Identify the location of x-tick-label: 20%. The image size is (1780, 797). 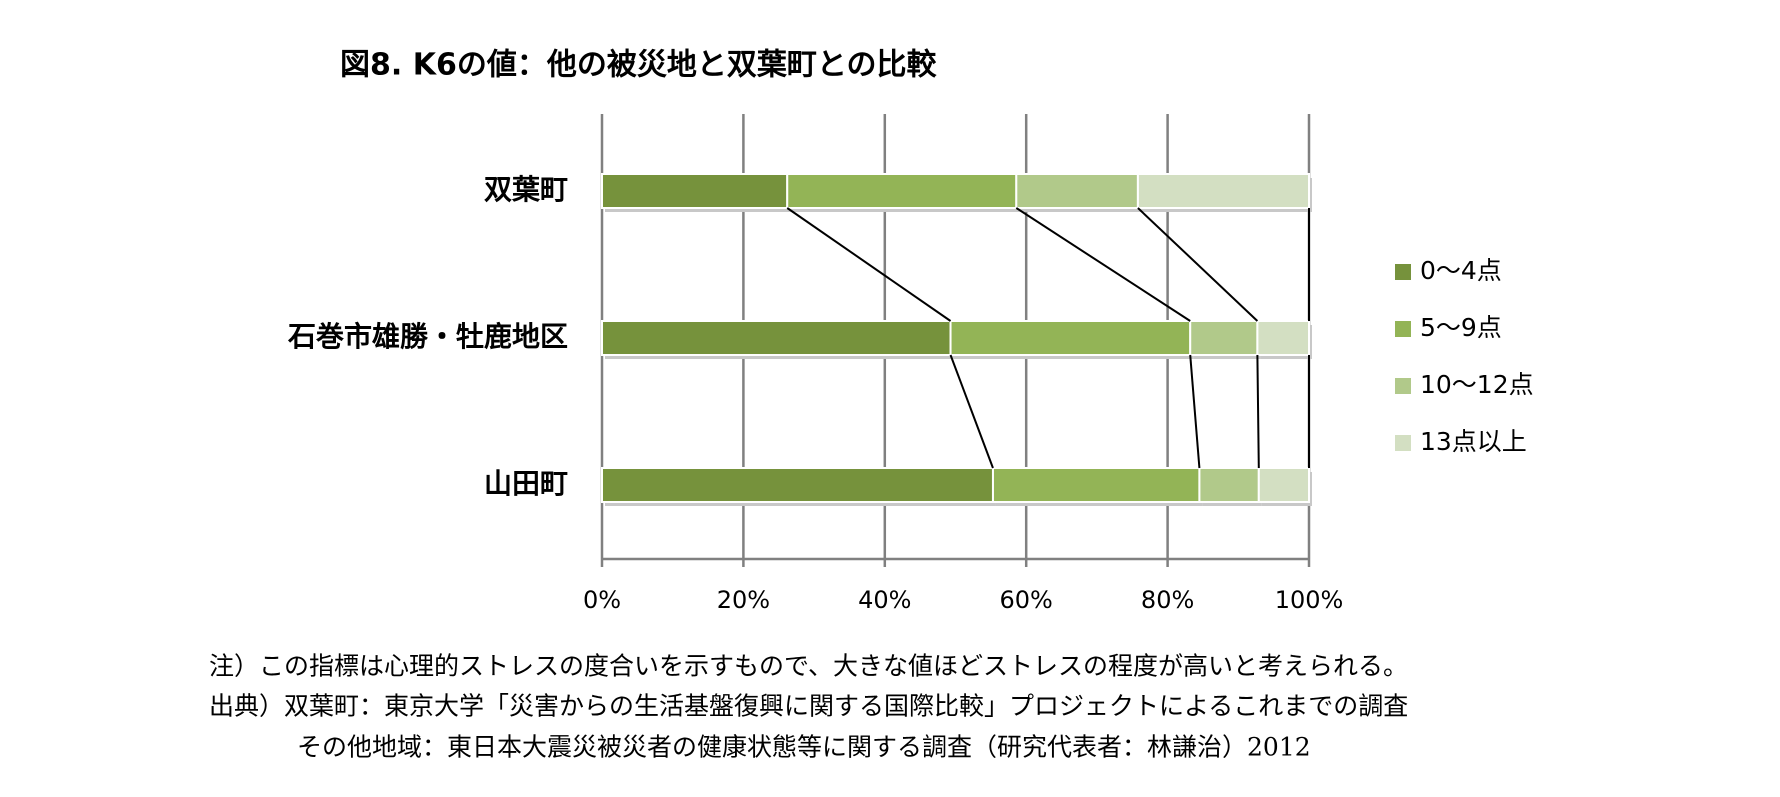
(743, 600).